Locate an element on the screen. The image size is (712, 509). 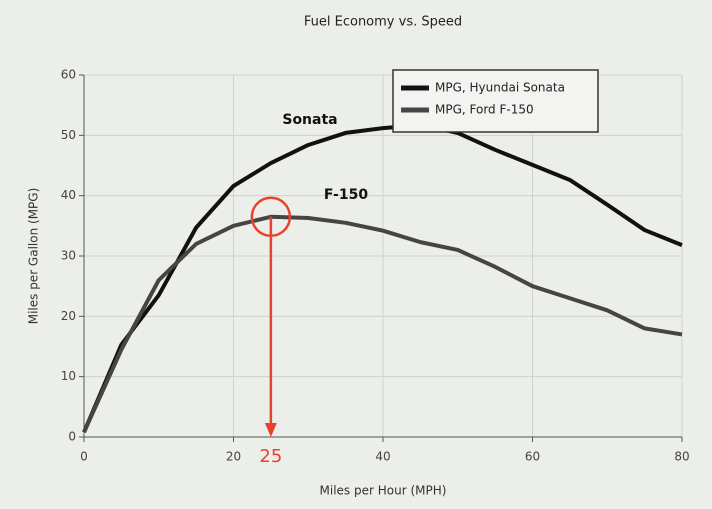
x-tick-label: 60 is located at coordinates (532, 457).